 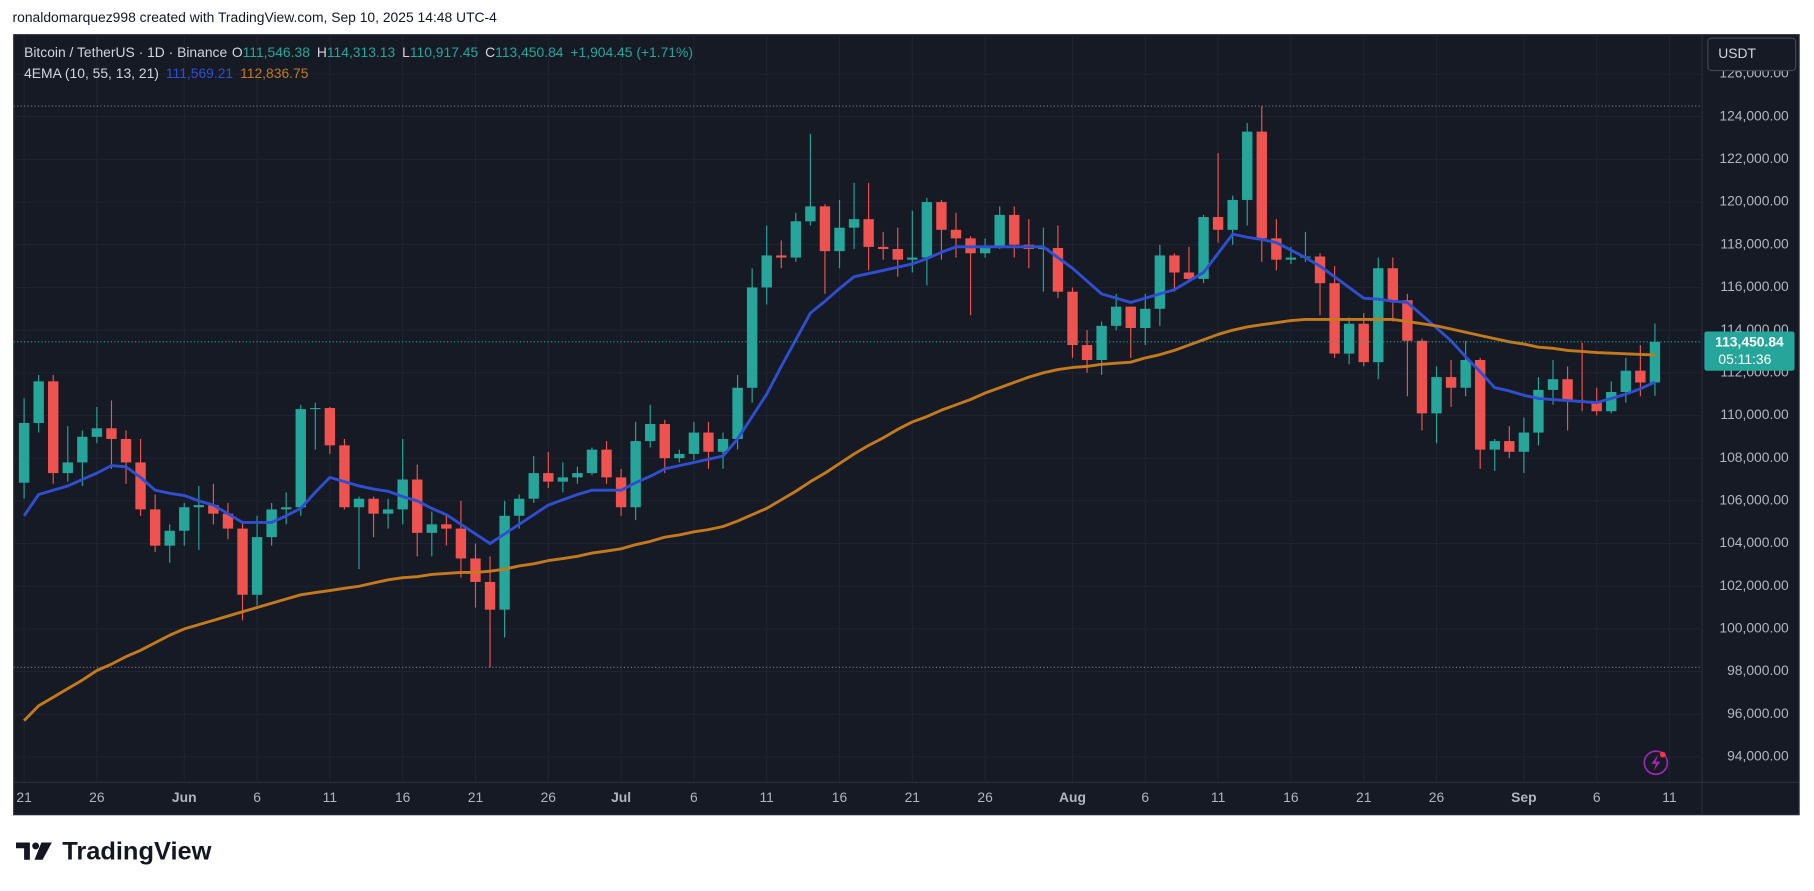 What do you see at coordinates (767, 797) in the screenshot?
I see `x-tick-label: 11` at bounding box center [767, 797].